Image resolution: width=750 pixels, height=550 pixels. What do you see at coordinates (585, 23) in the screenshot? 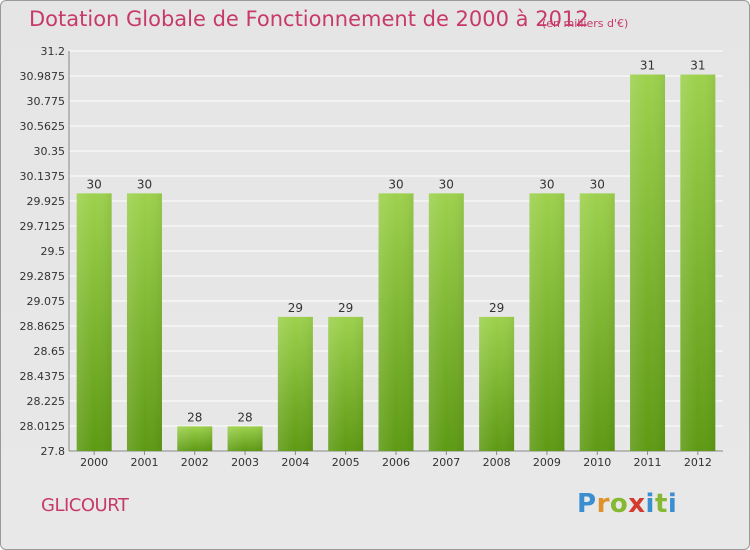
I see `unit-label: (en milliers d'€)` at bounding box center [585, 23].